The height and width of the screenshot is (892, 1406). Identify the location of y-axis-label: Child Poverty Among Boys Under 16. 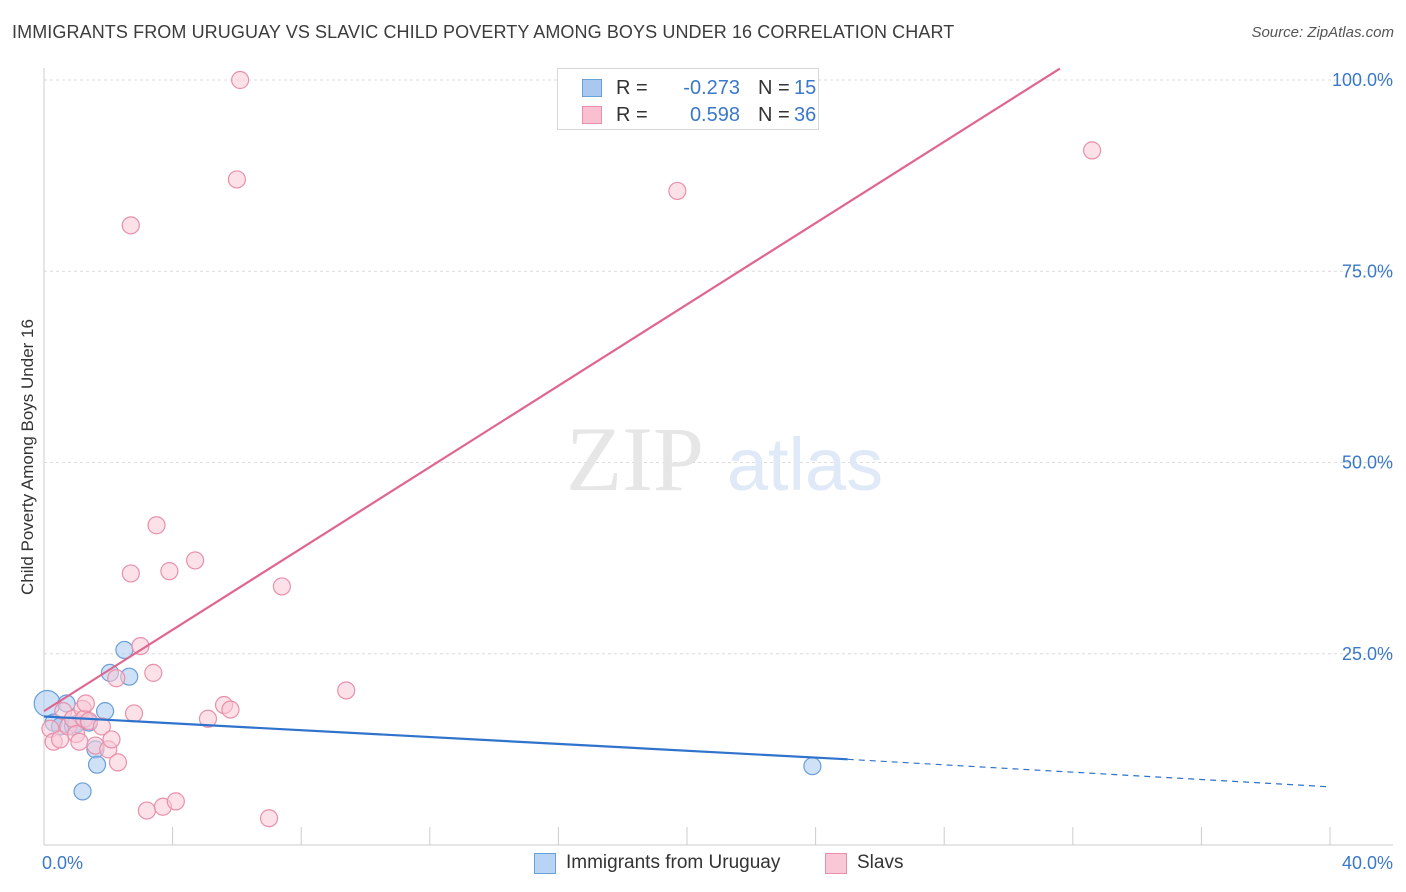
(27, 457).